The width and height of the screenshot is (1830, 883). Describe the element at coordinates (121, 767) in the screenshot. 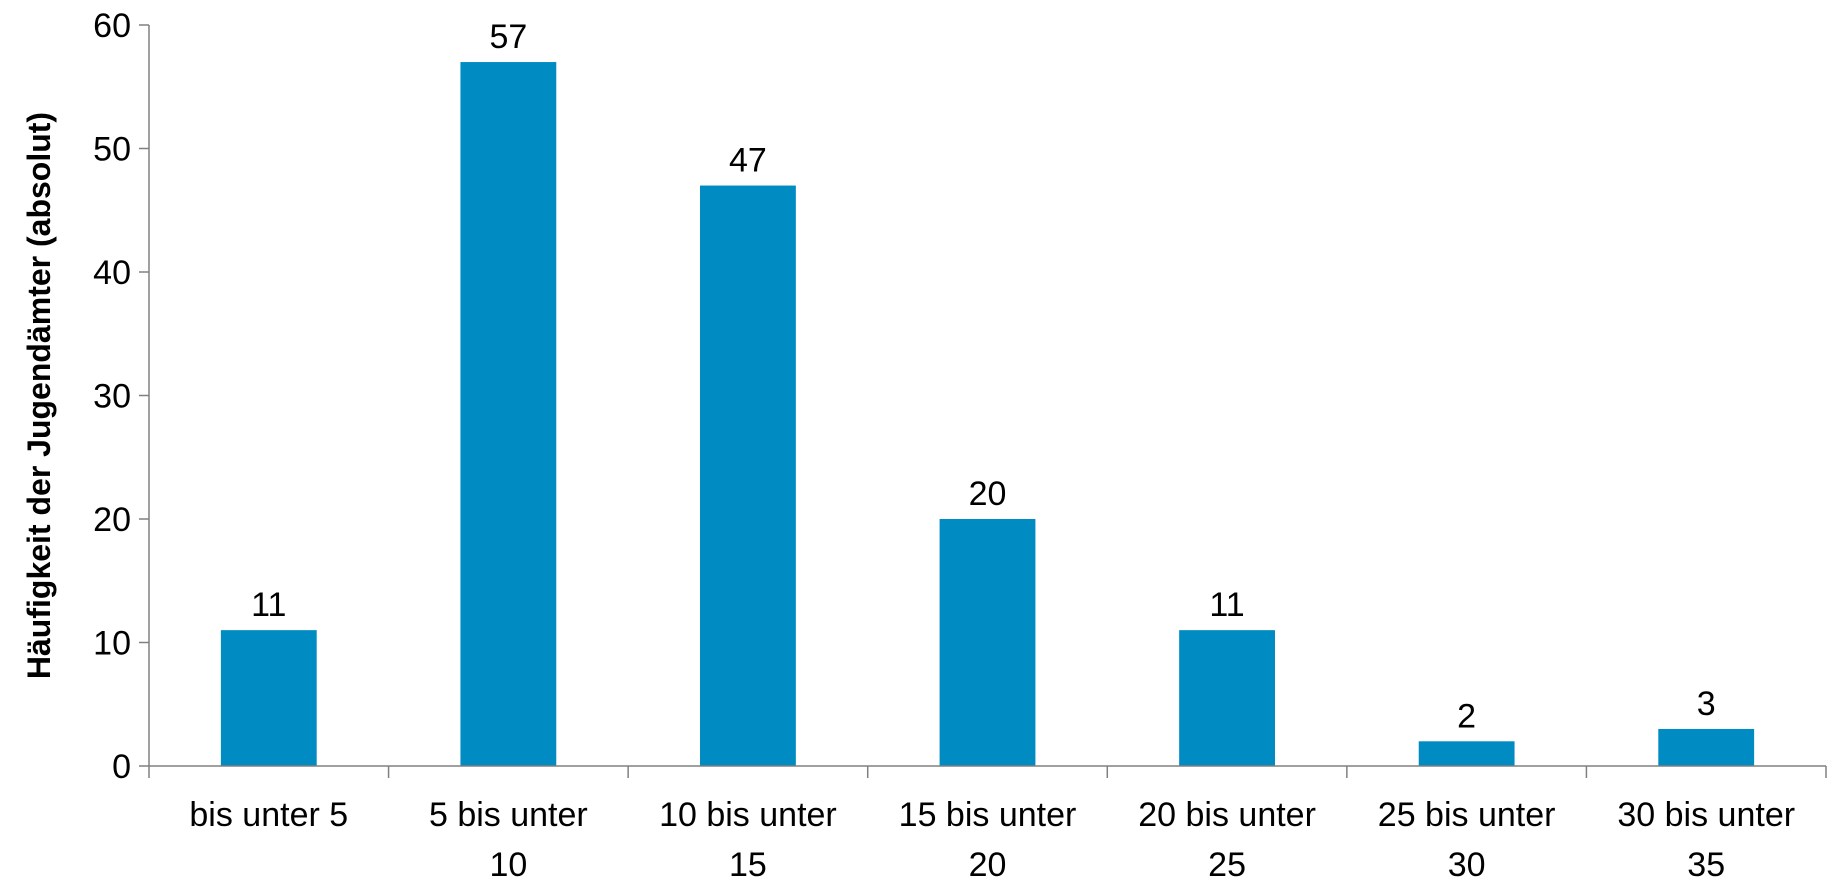

I see `y-tick-label: 0` at that location.